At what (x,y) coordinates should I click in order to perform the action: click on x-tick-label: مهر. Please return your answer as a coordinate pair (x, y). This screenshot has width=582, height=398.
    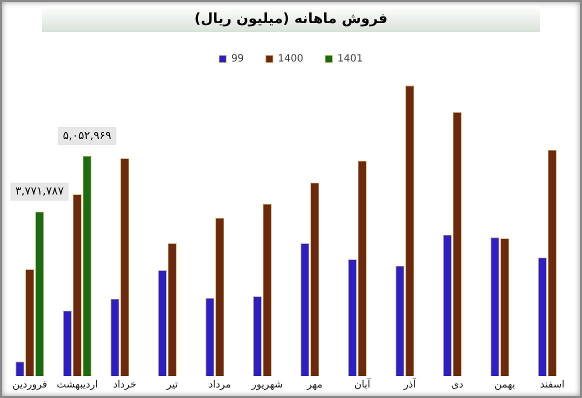
    Looking at the image, I should click on (314, 385).